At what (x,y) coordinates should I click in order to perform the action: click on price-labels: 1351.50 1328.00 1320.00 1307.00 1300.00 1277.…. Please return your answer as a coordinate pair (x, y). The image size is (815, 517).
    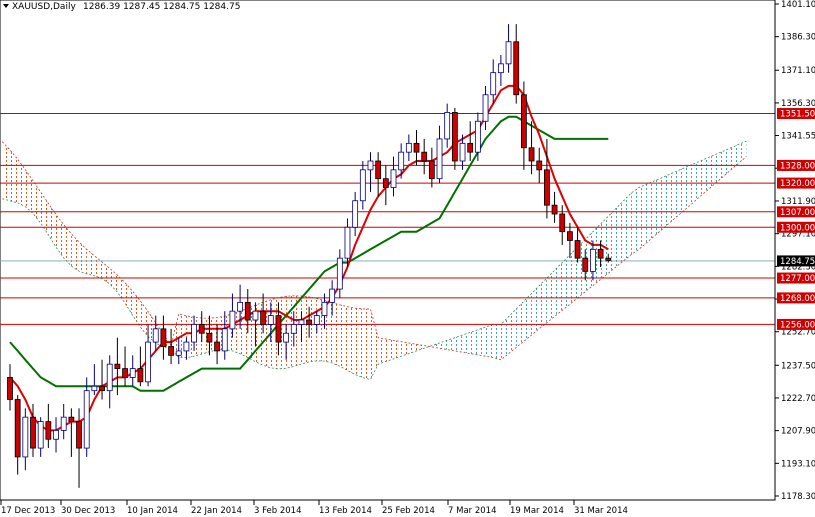
    Looking at the image, I should click on (796, 219).